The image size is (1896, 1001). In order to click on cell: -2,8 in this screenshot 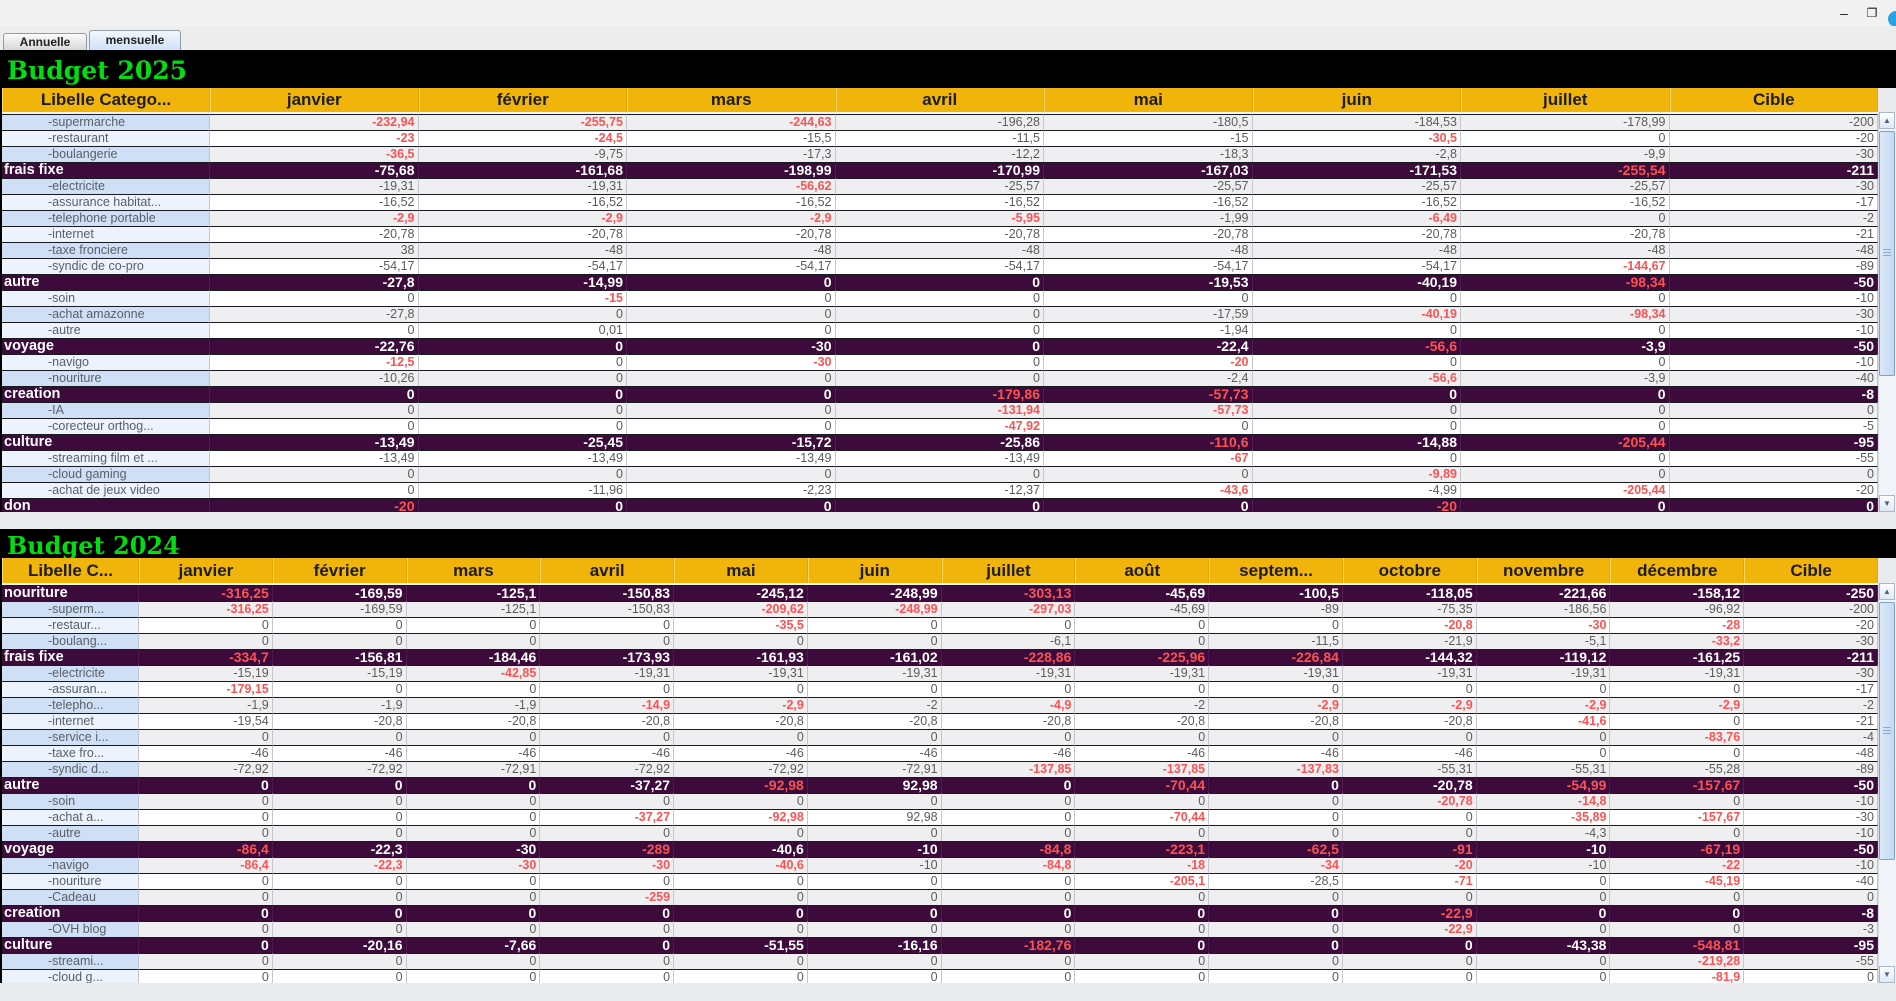, I will do `click(1356, 154)`.